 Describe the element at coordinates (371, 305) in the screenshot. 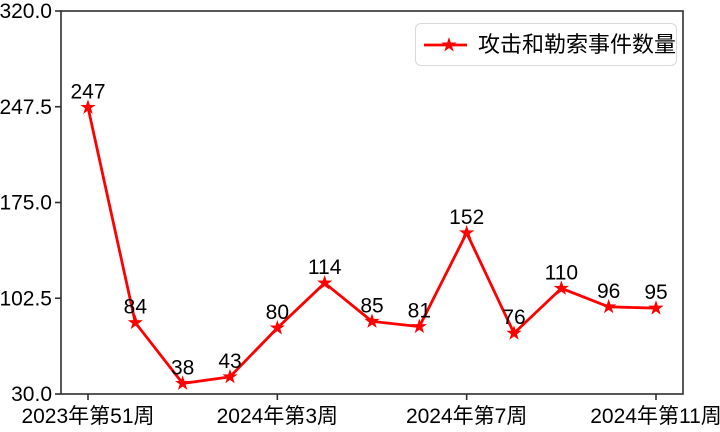

I see `data-point-label: 85` at that location.